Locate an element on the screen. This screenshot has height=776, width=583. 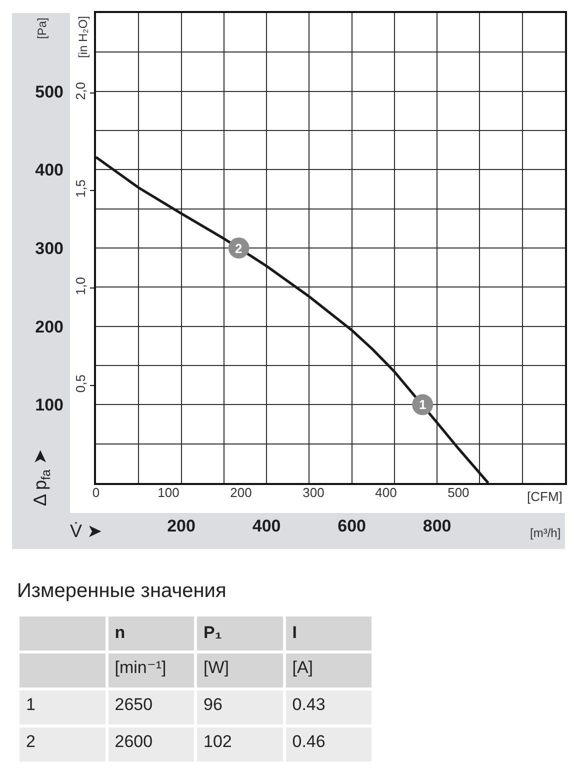
y-tick-label: 400 is located at coordinates (49, 170).